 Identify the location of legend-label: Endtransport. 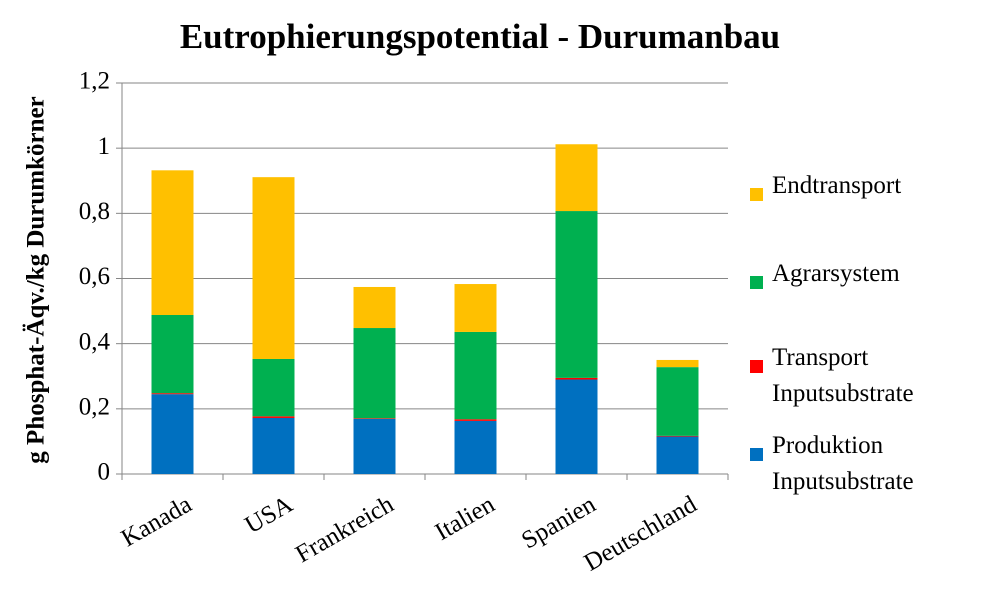
(837, 185).